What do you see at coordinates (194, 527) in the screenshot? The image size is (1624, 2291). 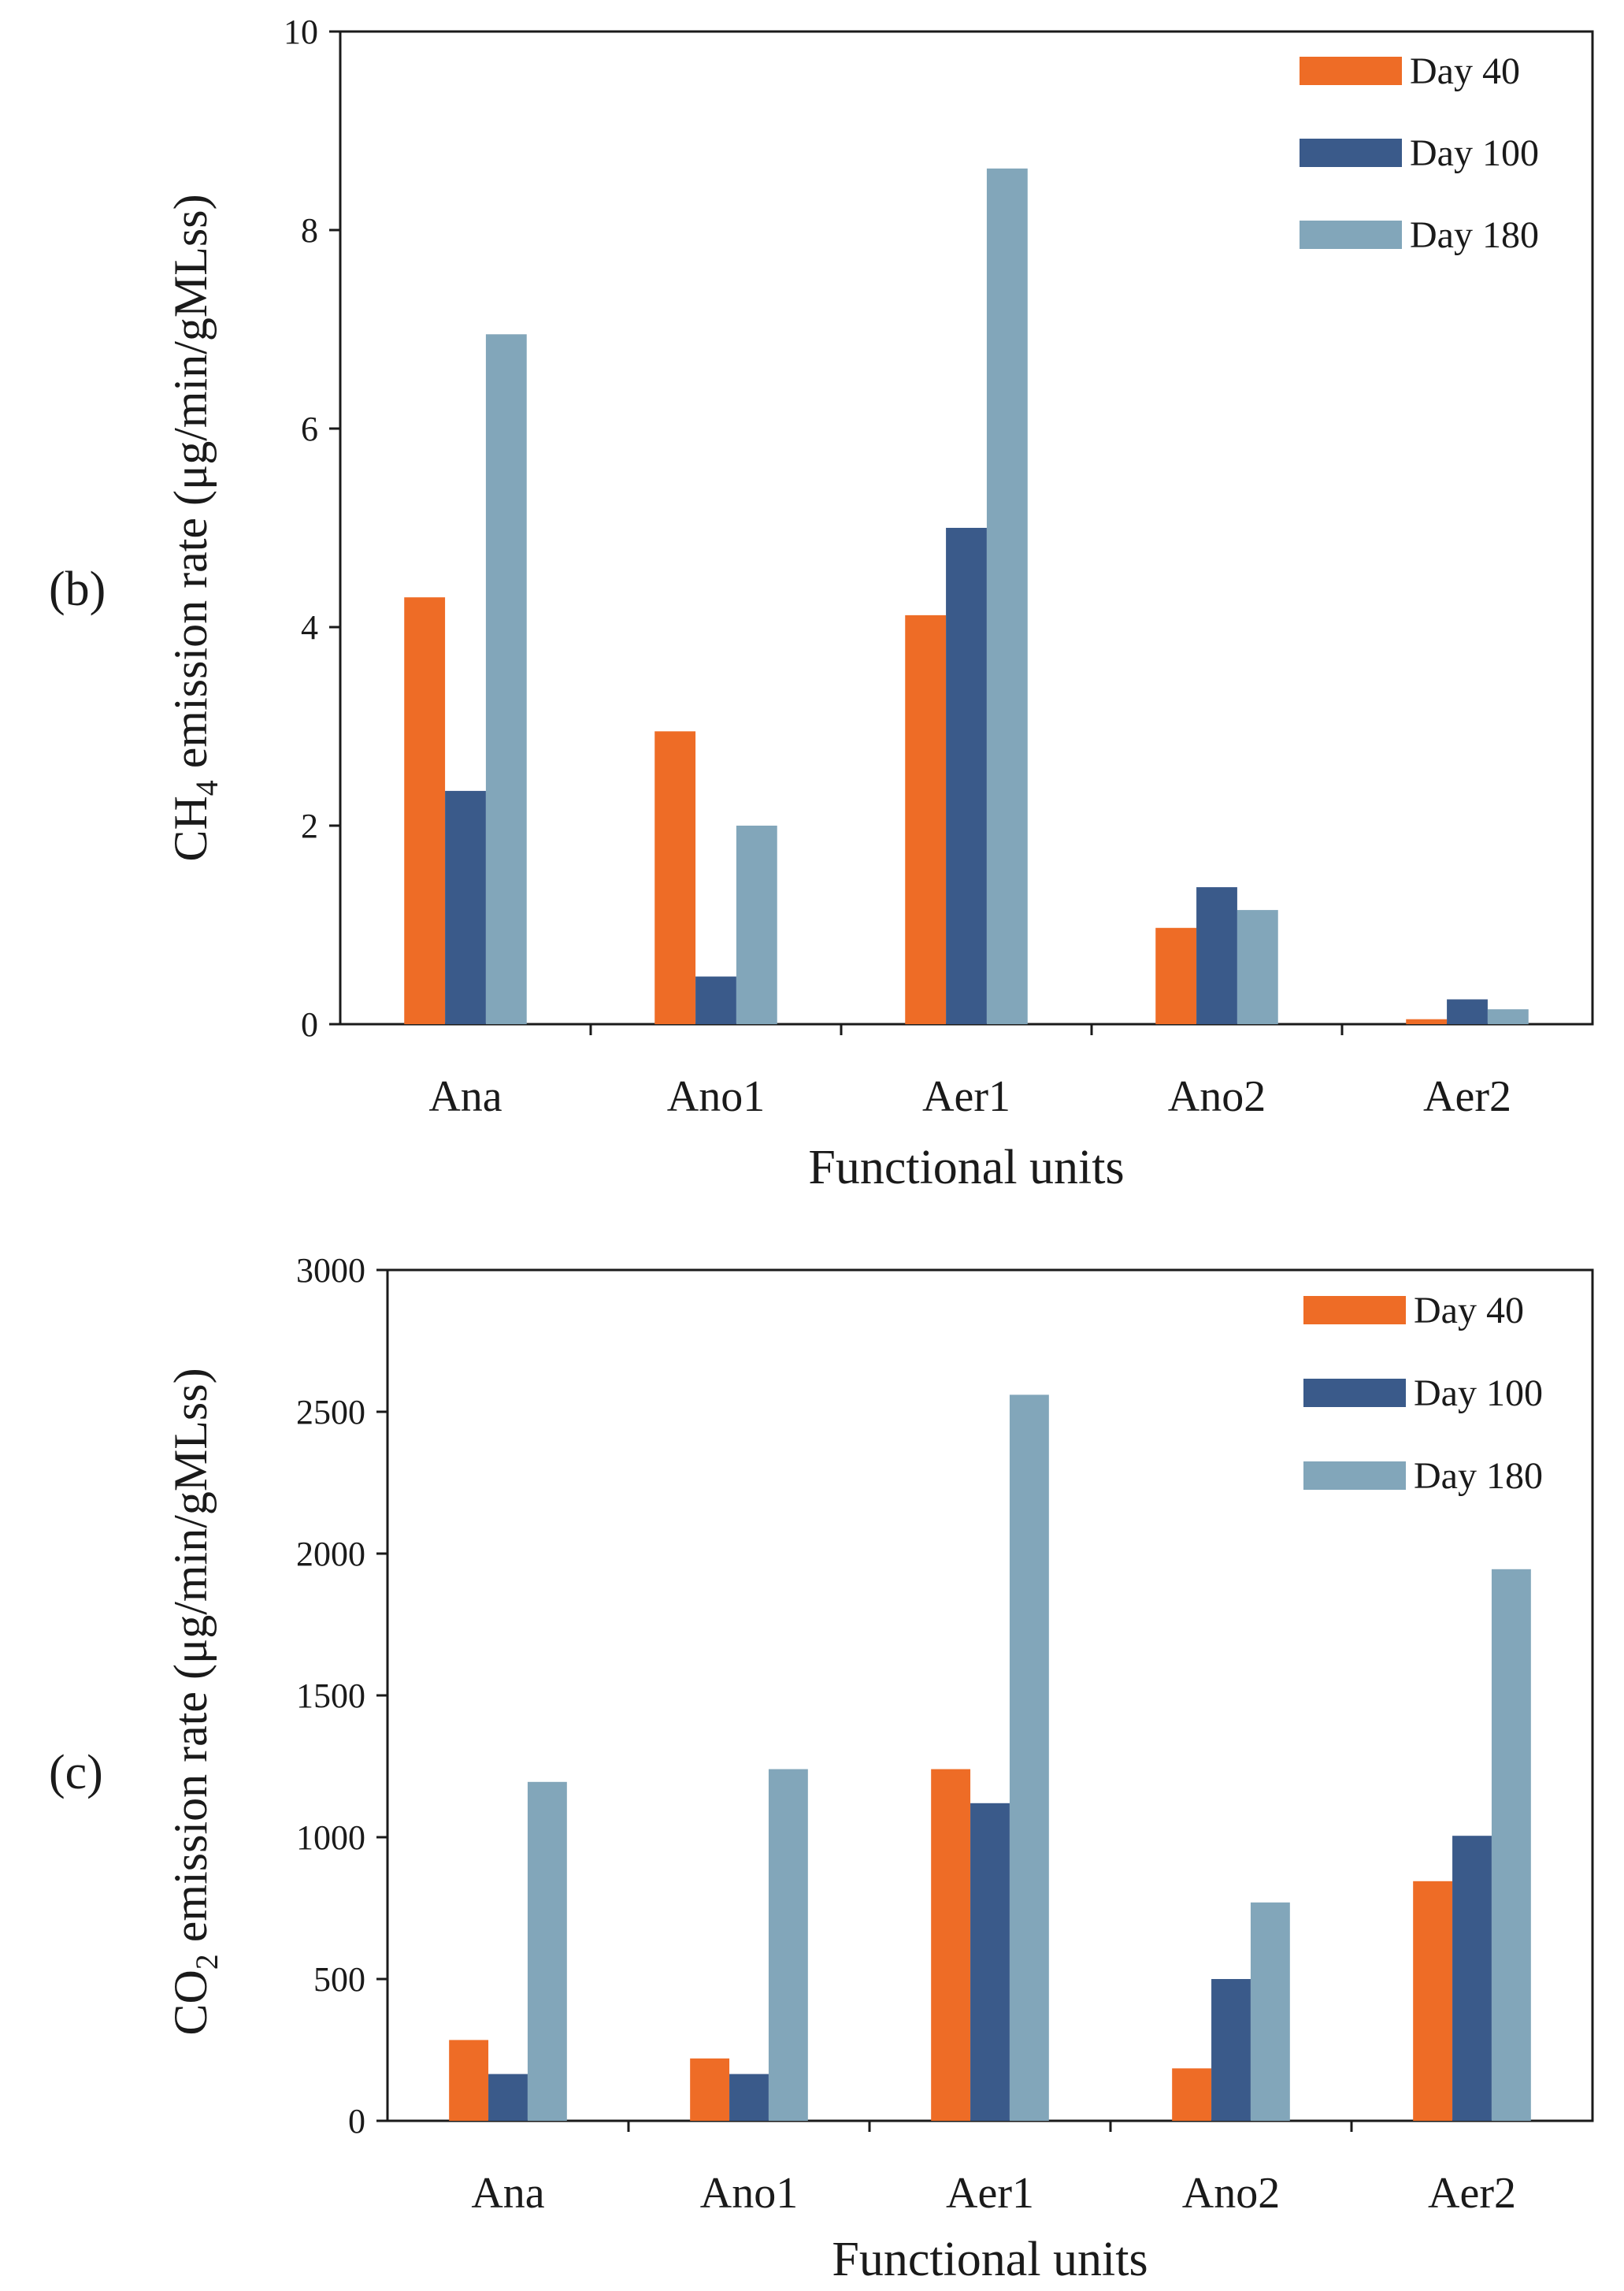 I see `y-axis-title: CH4 emission rate (μg/min/gMLss)` at bounding box center [194, 527].